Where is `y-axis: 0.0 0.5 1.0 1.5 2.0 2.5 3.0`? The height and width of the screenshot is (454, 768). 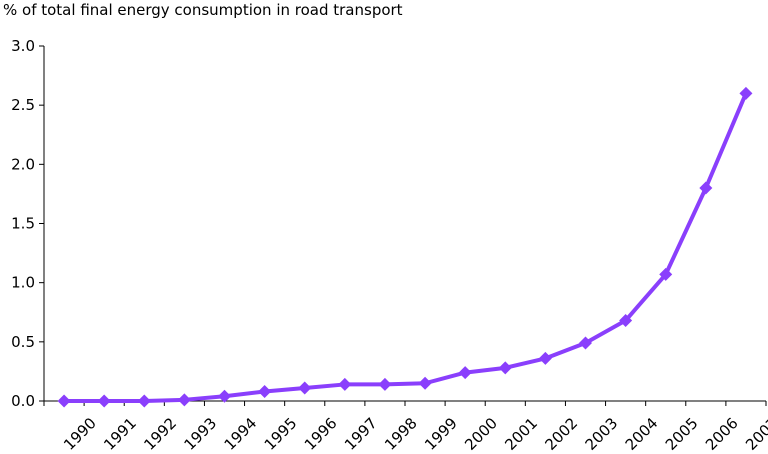 y-axis: 0.0 0.5 1.0 1.5 2.0 2.5 3.0 is located at coordinates (28, 223).